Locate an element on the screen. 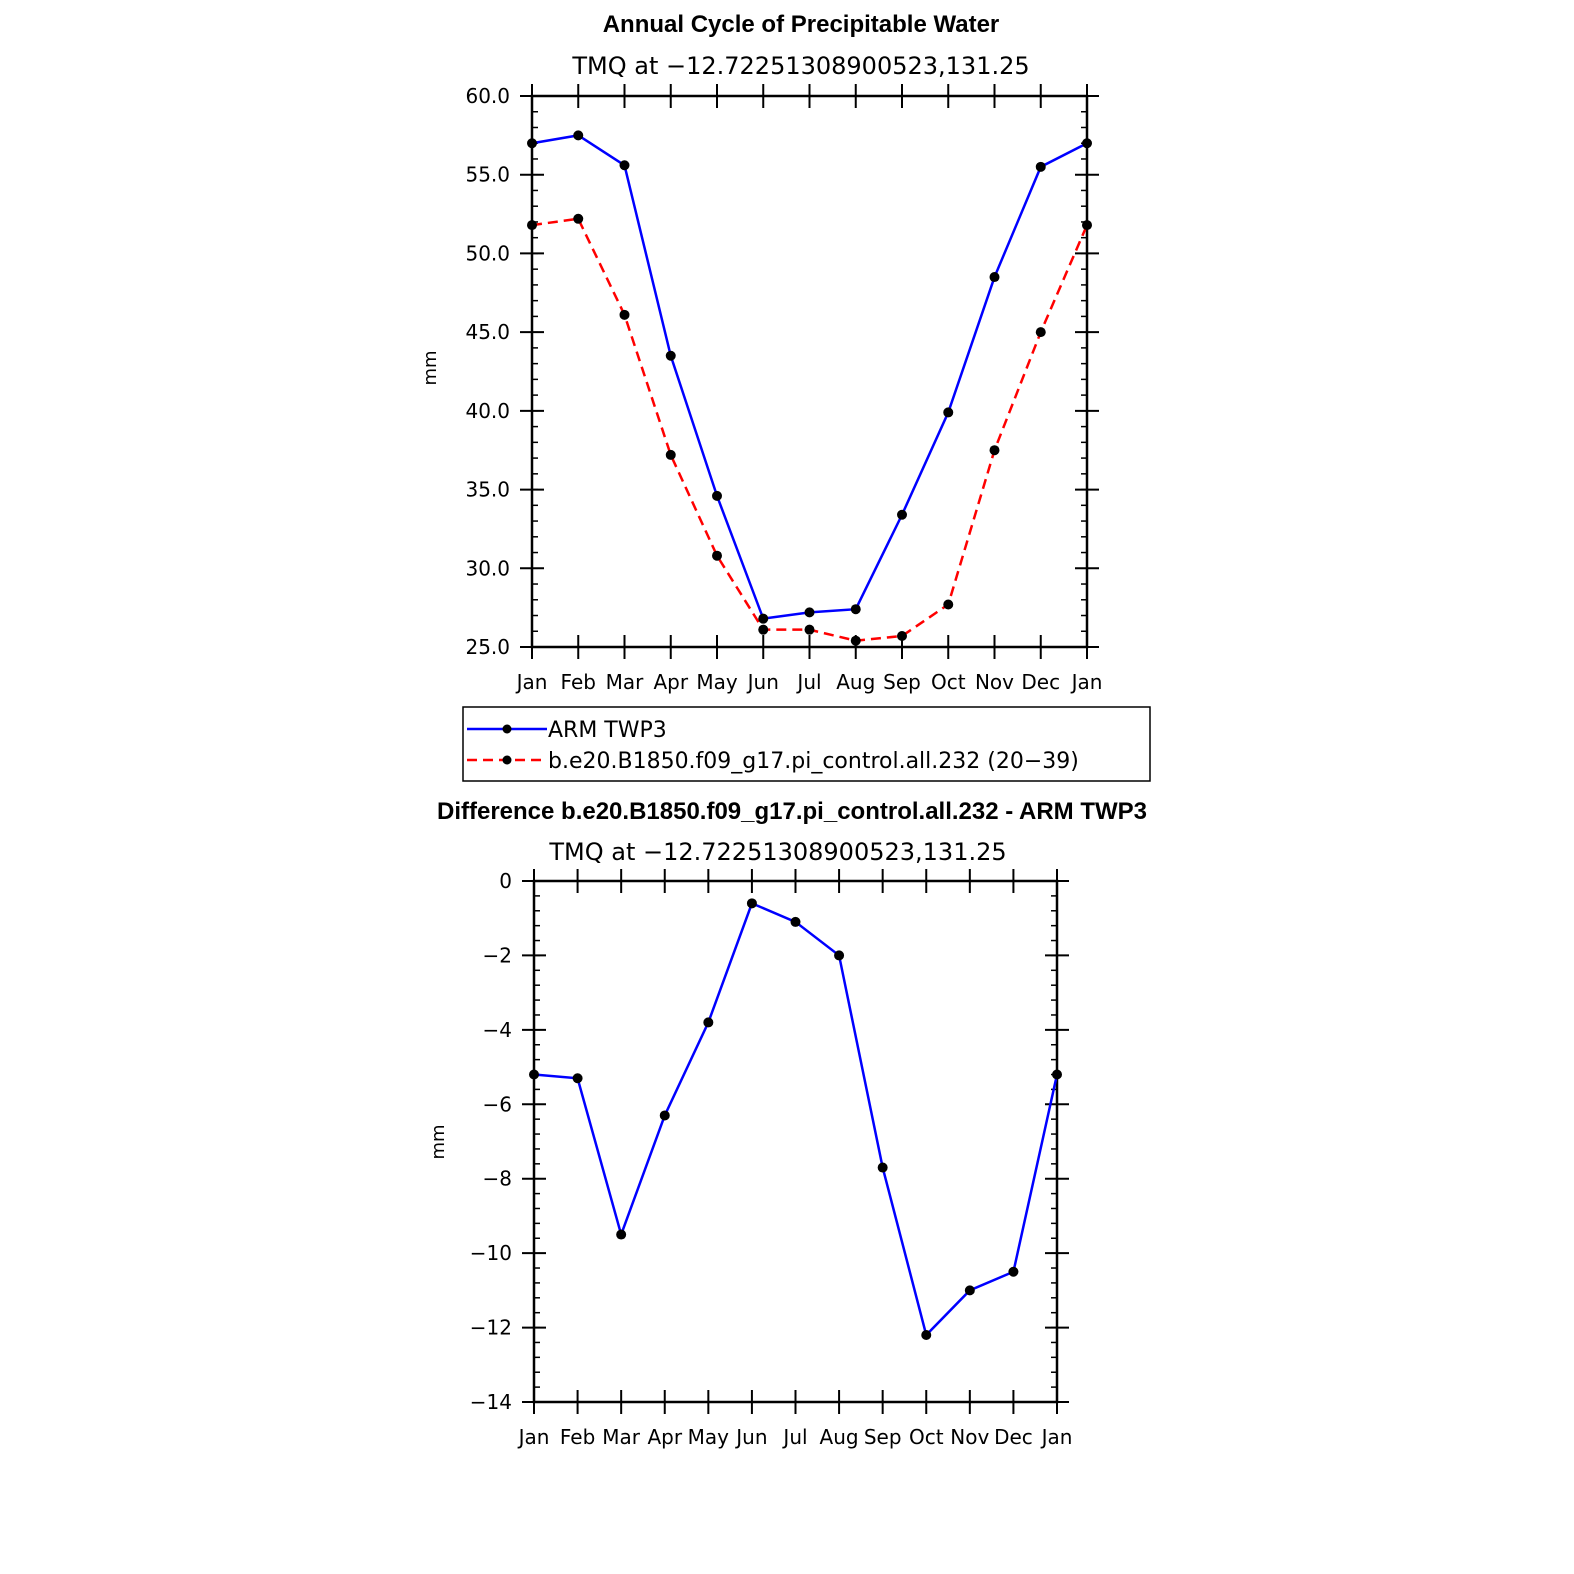  chart-1-xtick-label: Feb is located at coordinates (578, 682).